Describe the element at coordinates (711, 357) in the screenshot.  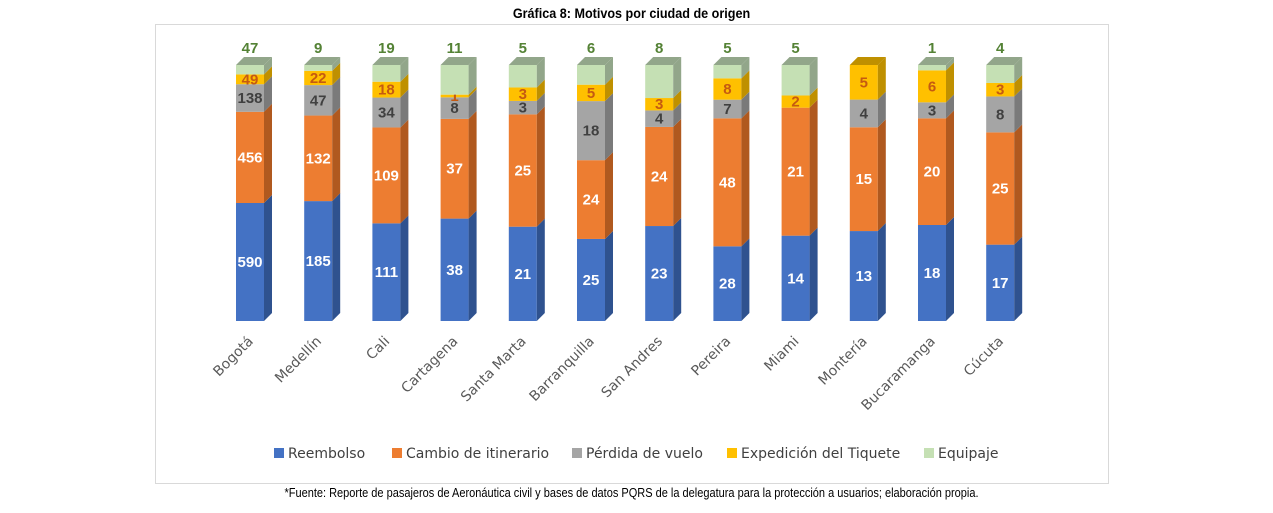
I see `category-label: Pereira` at that location.